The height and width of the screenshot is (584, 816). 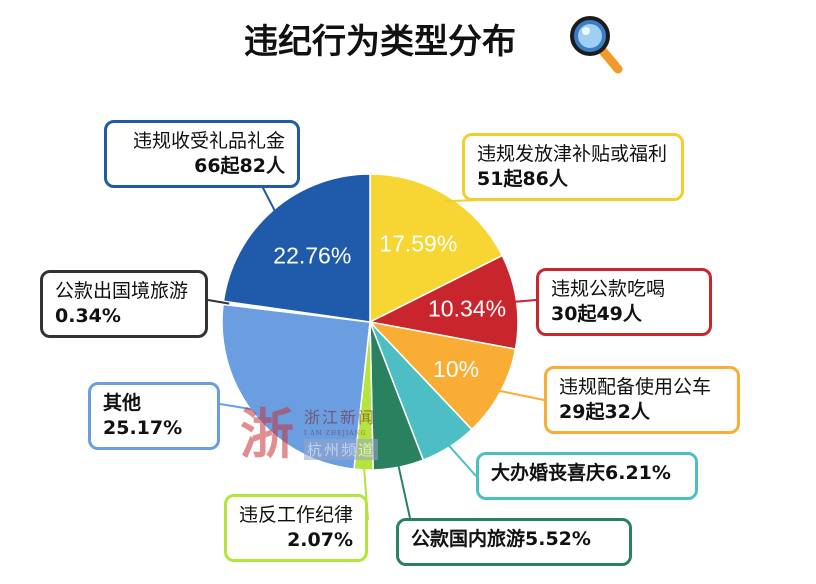 What do you see at coordinates (642, 400) in the screenshot?
I see `slice-3-callout: 违规配备使用公车 29起32人` at bounding box center [642, 400].